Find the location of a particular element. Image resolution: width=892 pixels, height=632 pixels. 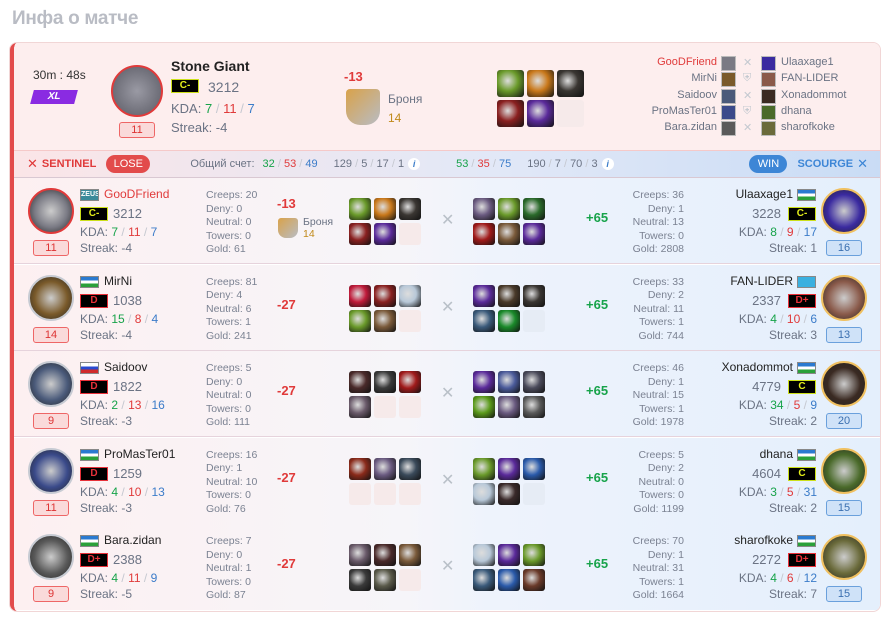

empty-item-slot is located at coordinates (534, 320).